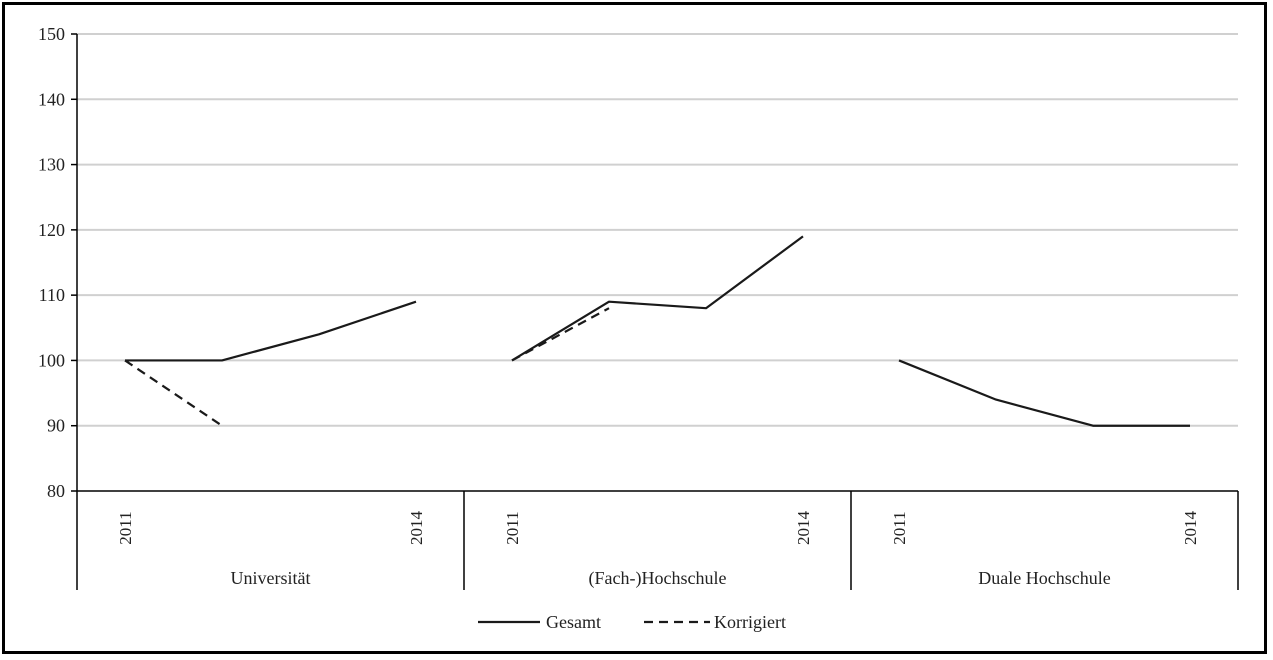  What do you see at coordinates (51, 34) in the screenshot?
I see `y-tick-label-150: 150` at bounding box center [51, 34].